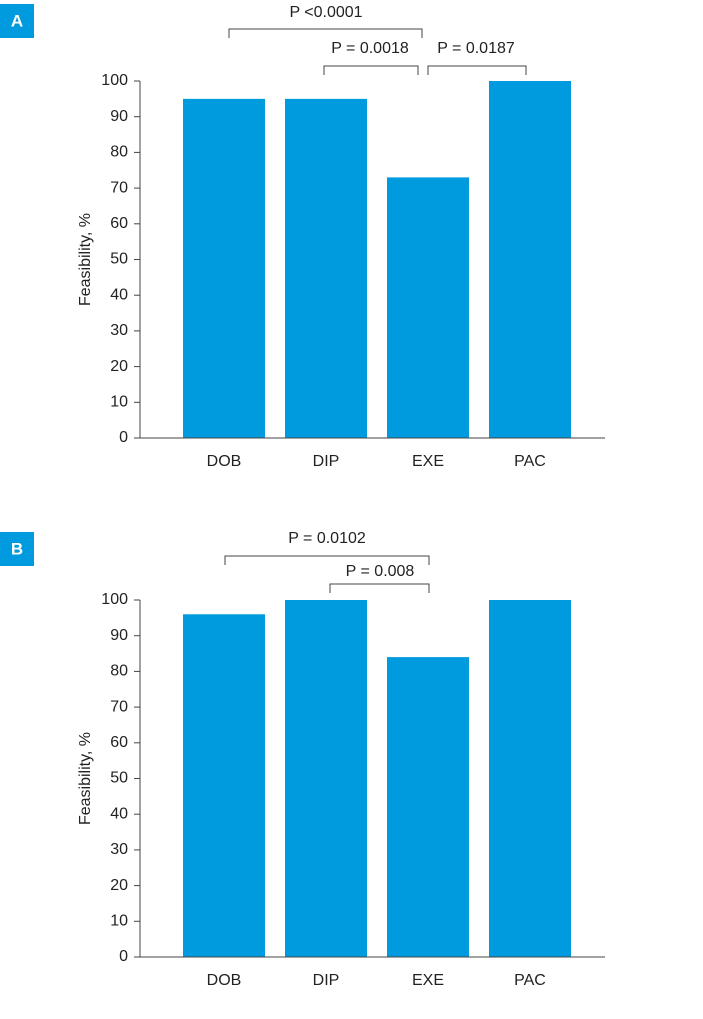 Image resolution: width=703 pixels, height=1019 pixels. Describe the element at coordinates (476, 48) in the screenshot. I see `p-value-label: P = 0.0187` at that location.